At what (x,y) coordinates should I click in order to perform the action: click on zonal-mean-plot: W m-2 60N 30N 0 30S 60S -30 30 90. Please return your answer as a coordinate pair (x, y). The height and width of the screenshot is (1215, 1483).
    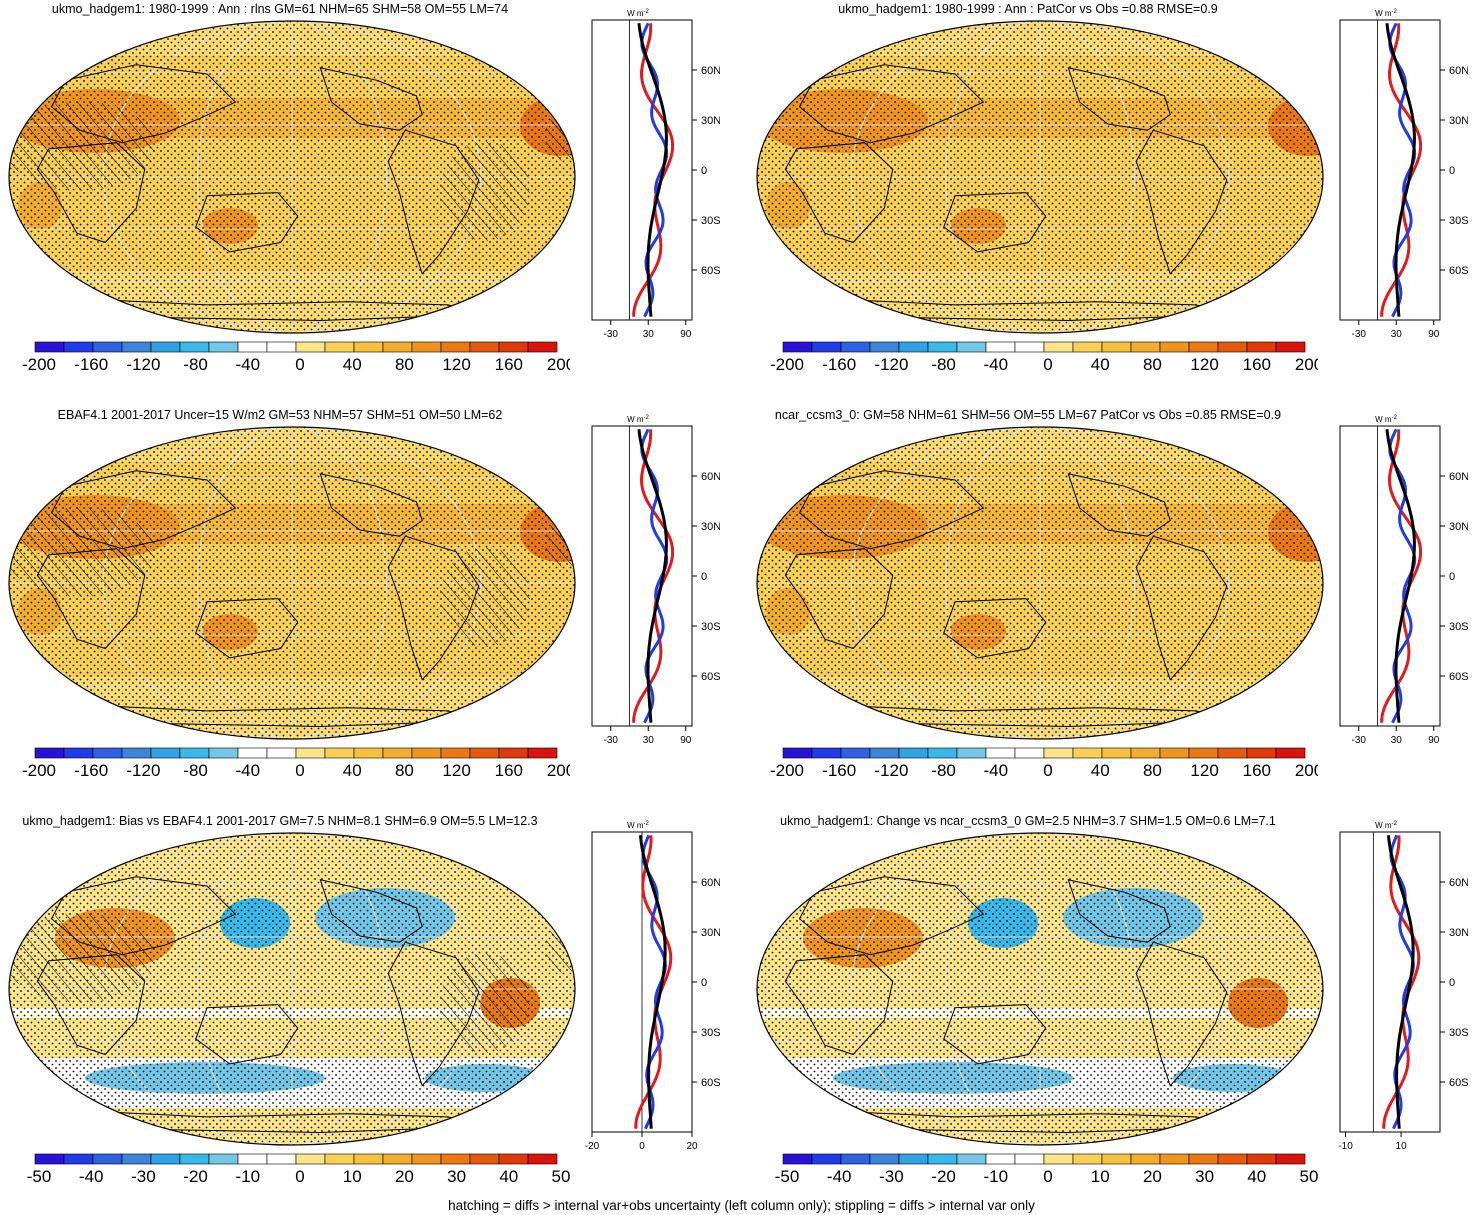
    Looking at the image, I should click on (1403, 580).